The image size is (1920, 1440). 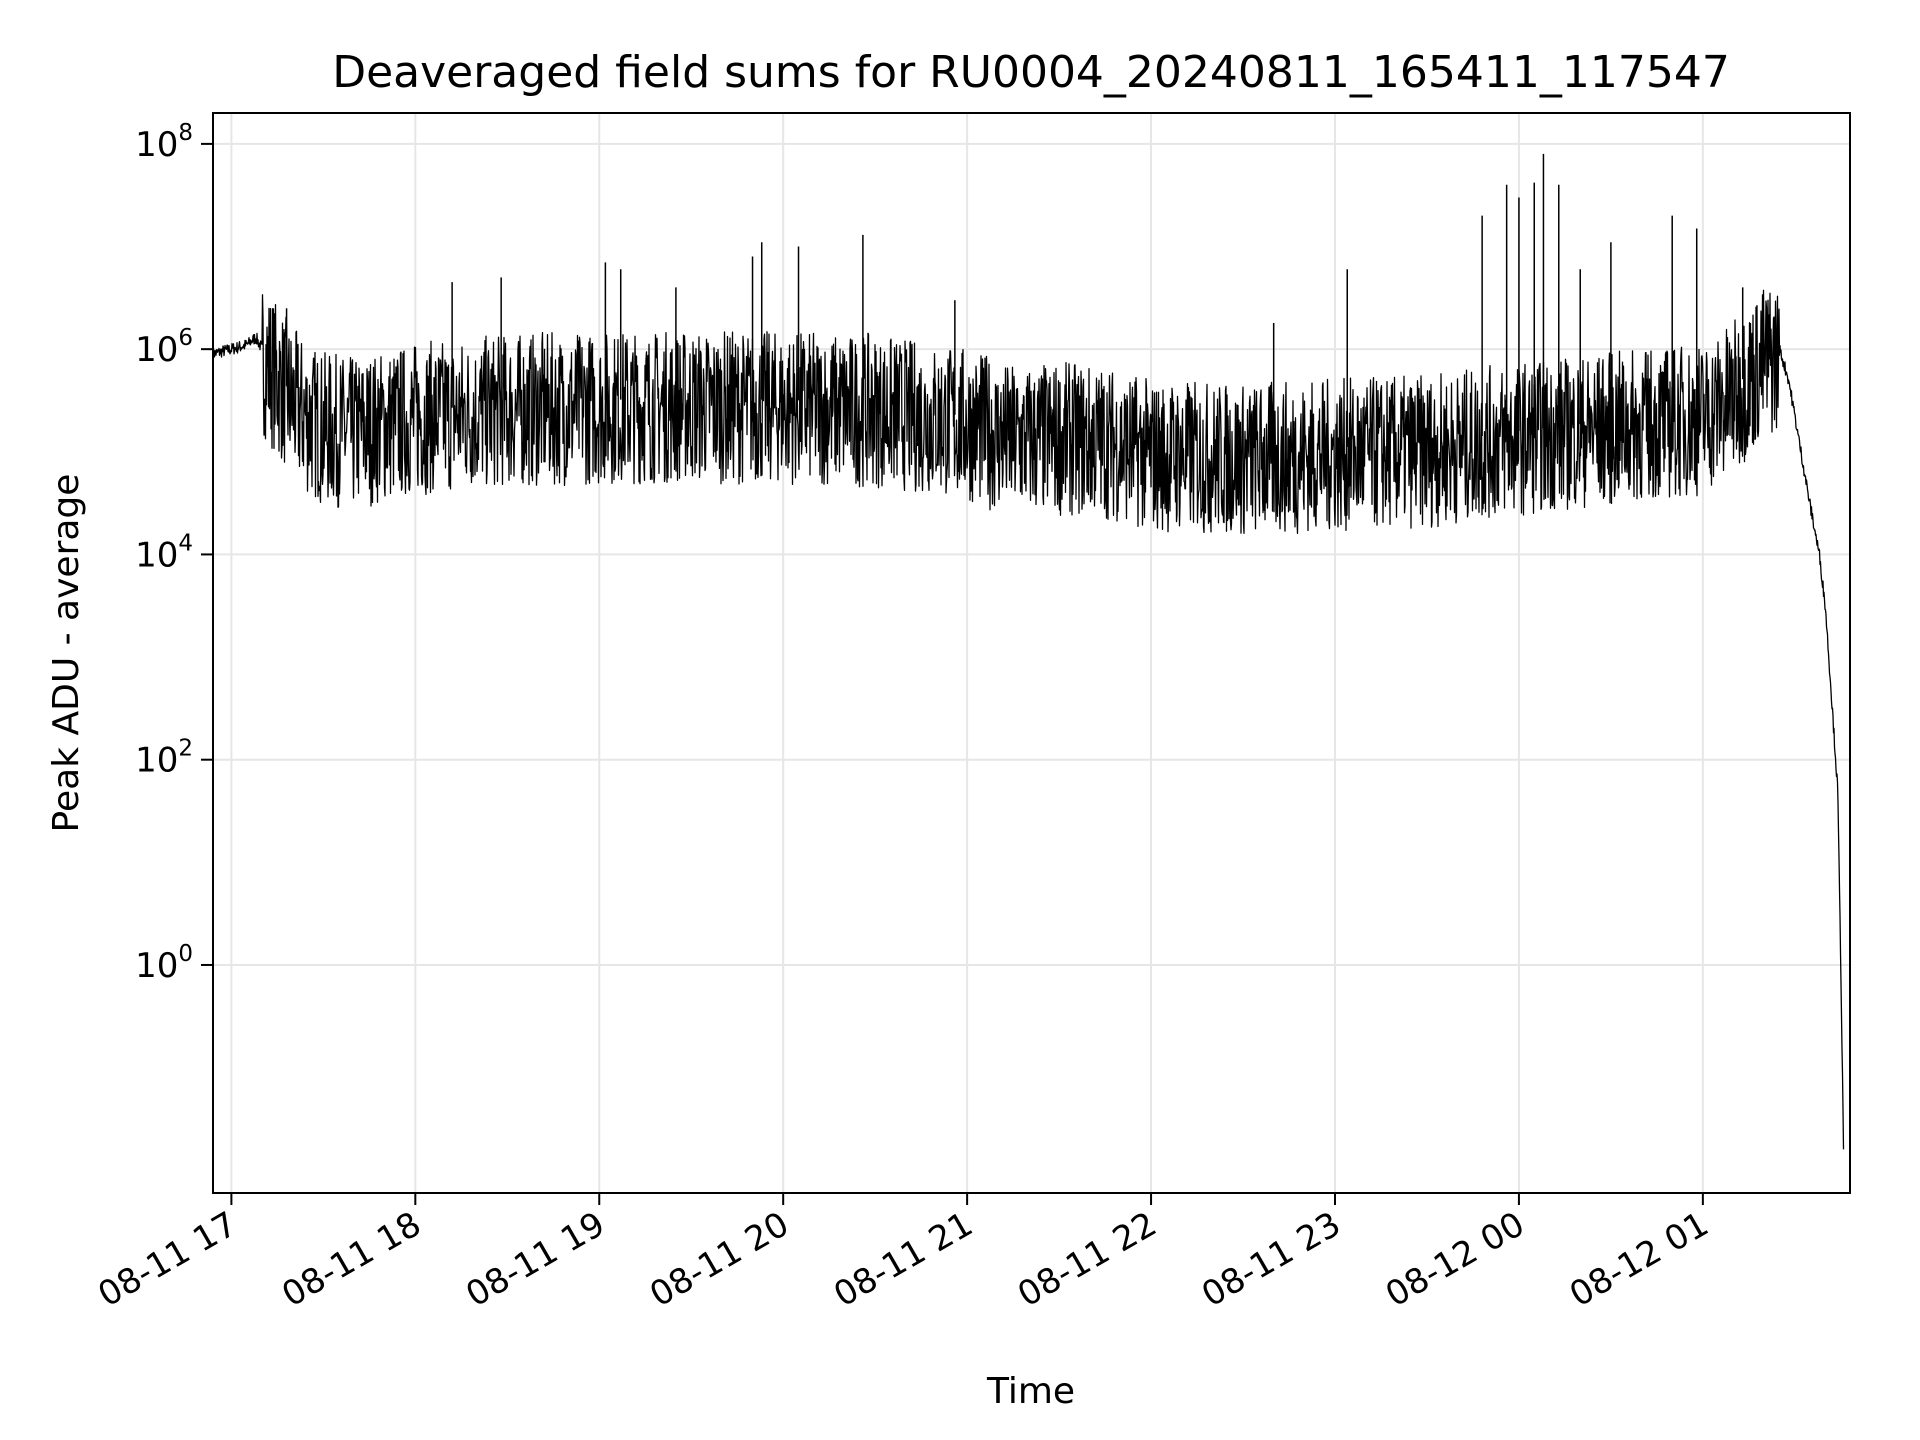 I want to click on y-tick-label: 10², so click(x=164, y=758).